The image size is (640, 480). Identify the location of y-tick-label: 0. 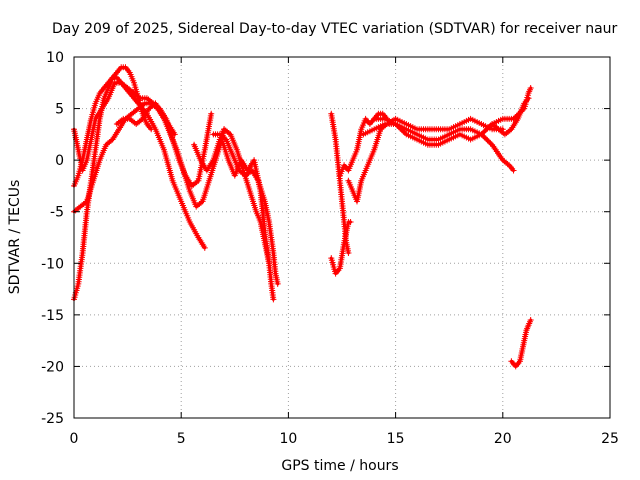
(59, 161).